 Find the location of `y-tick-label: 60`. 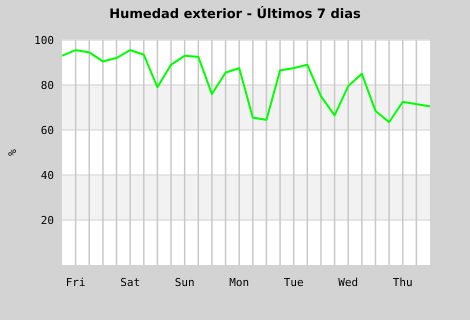

y-tick-label: 60 is located at coordinates (47, 130).